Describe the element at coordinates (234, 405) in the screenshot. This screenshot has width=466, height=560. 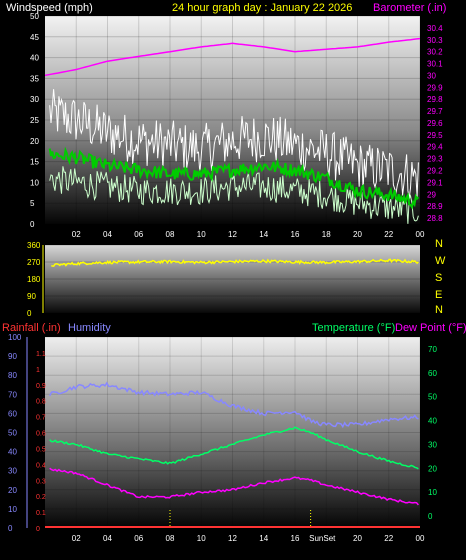
I see `humidity-line` at that location.